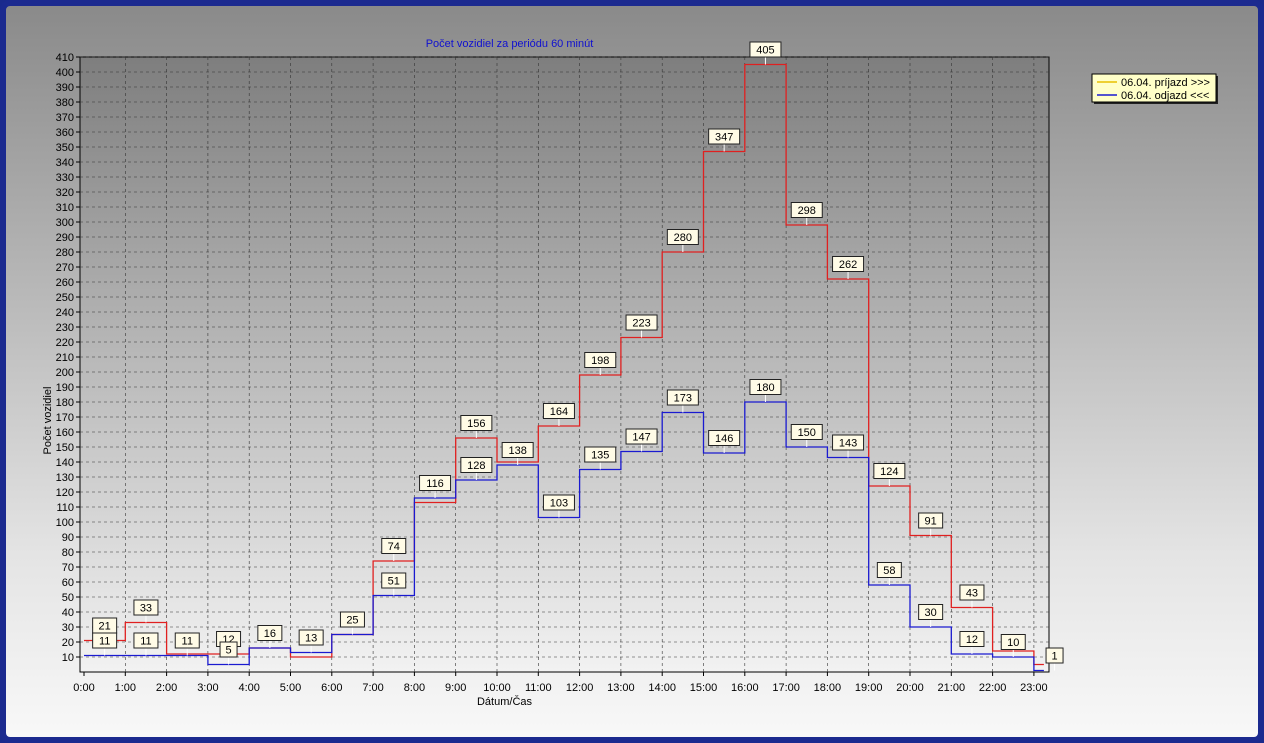 This screenshot has width=1264, height=743. What do you see at coordinates (704, 688) in the screenshot?
I see `x-tick-label: 15:00` at bounding box center [704, 688].